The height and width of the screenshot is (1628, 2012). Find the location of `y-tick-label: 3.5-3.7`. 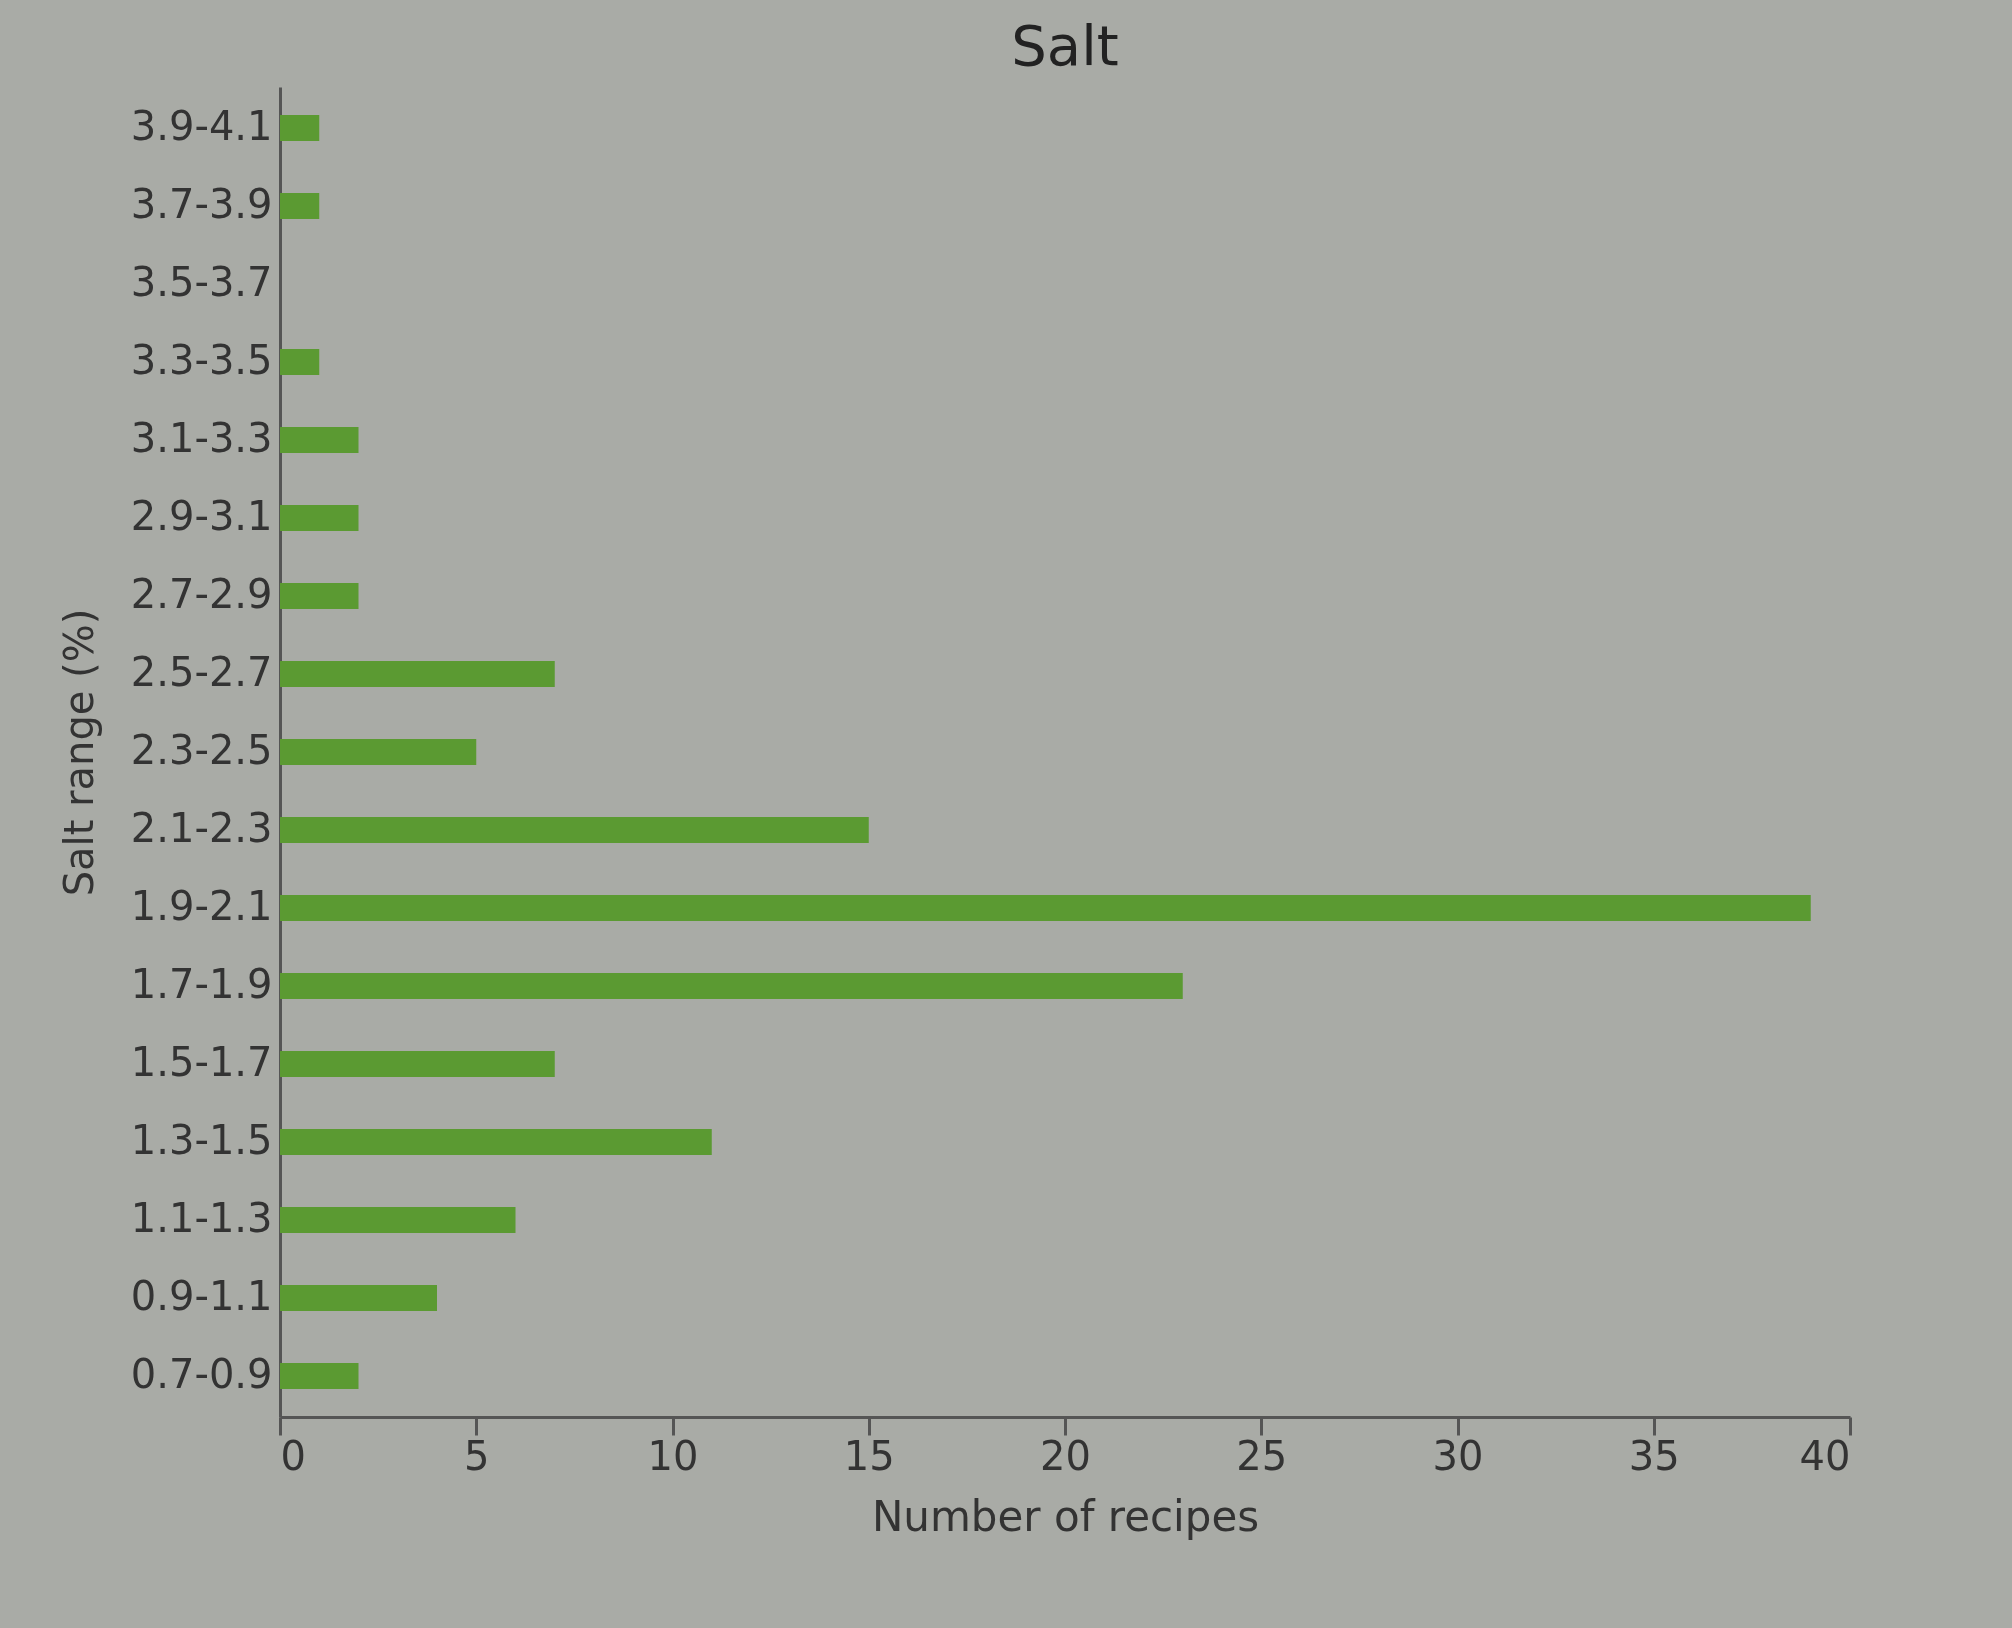

y-tick-label: 3.5-3.7 is located at coordinates (201, 281).